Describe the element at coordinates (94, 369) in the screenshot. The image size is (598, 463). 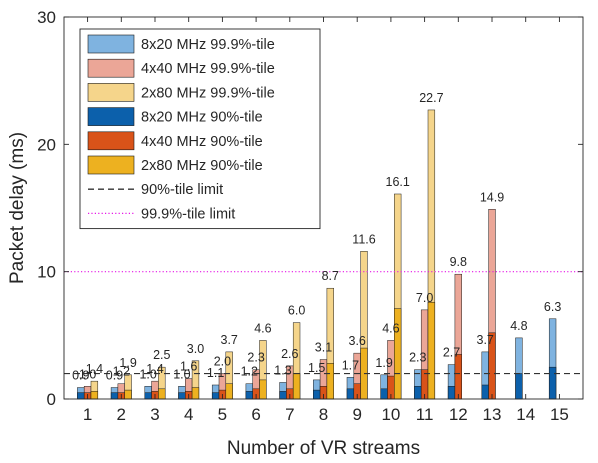
I see `data-label-2: 1.4` at that location.